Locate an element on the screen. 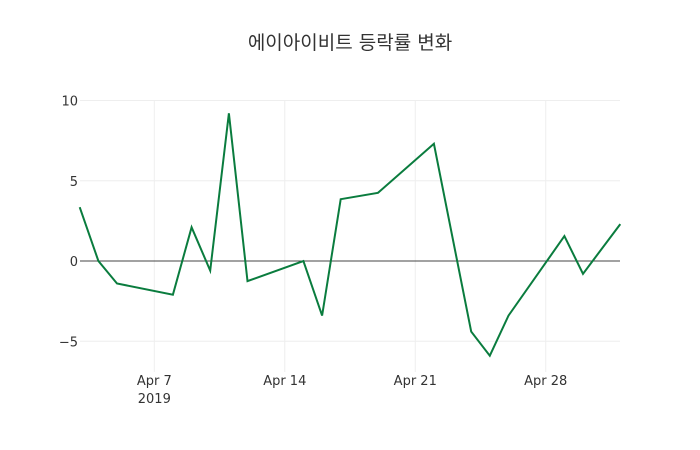 The width and height of the screenshot is (700, 450). x-tick-year-label: 2019 is located at coordinates (154, 399).